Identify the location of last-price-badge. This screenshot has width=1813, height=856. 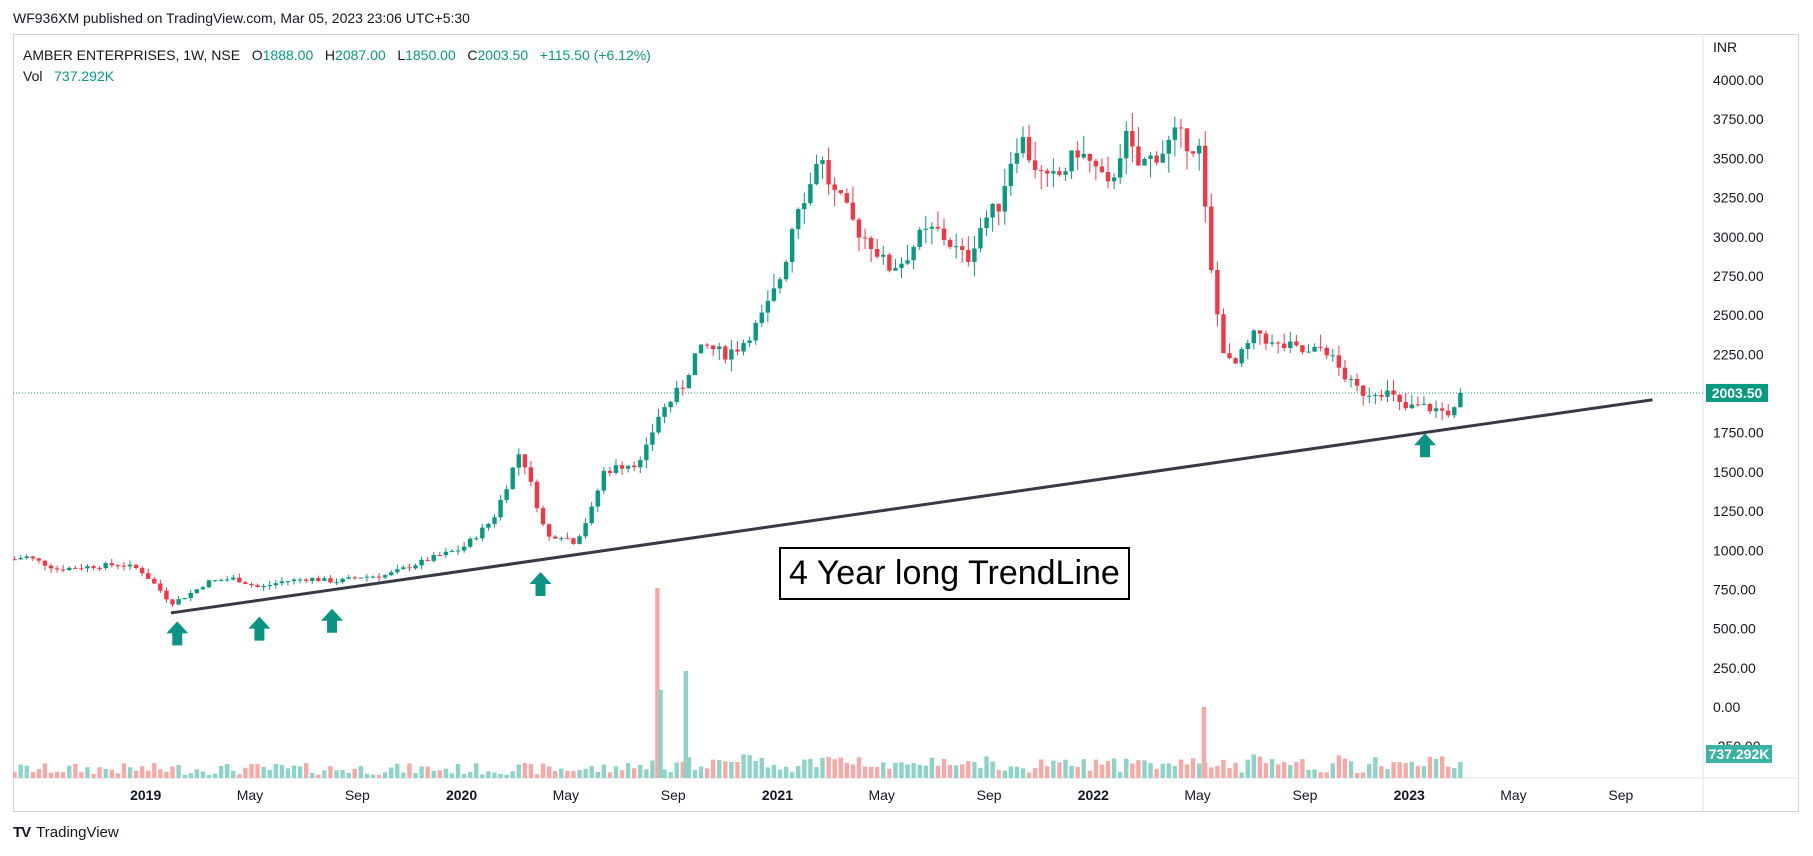
(1737, 392).